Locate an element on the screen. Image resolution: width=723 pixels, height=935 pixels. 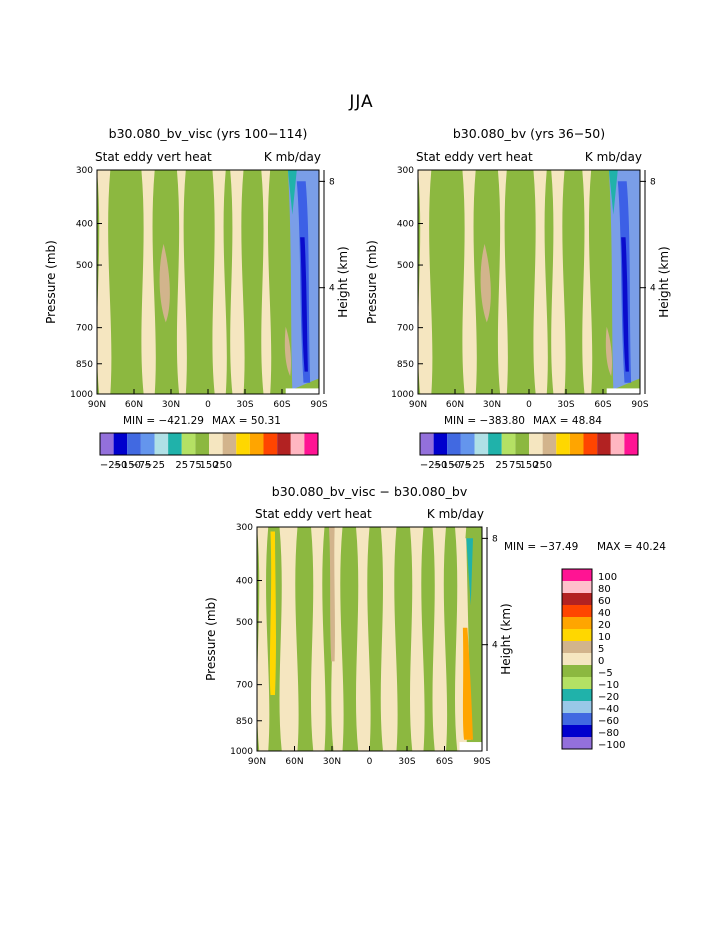
colorbar-label: −20 is located at coordinates (608, 697).